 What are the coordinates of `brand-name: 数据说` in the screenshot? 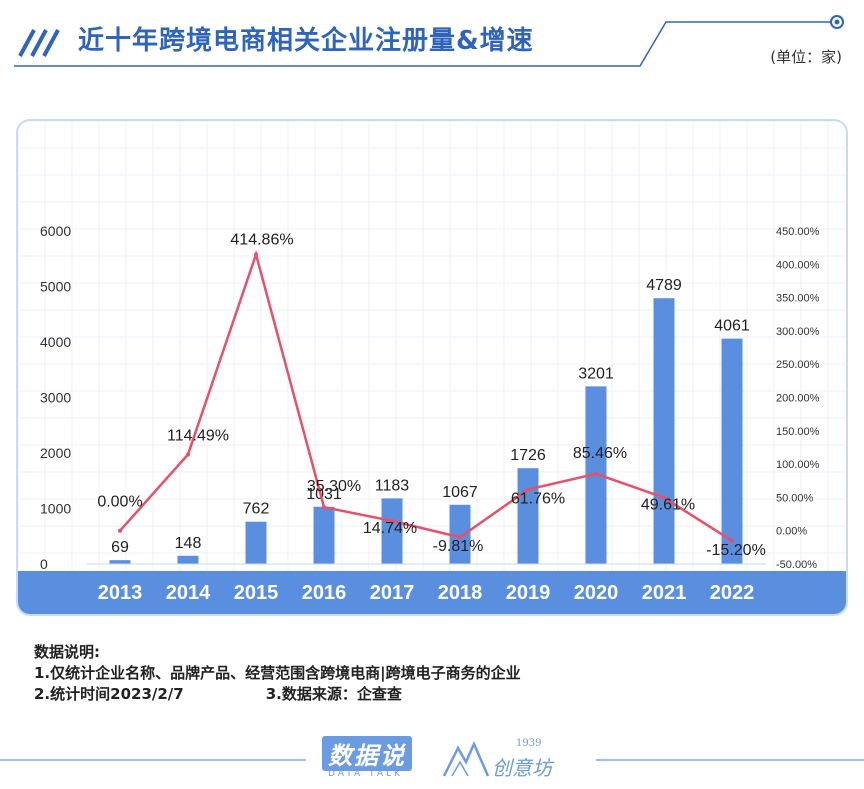 It's located at (367, 753).